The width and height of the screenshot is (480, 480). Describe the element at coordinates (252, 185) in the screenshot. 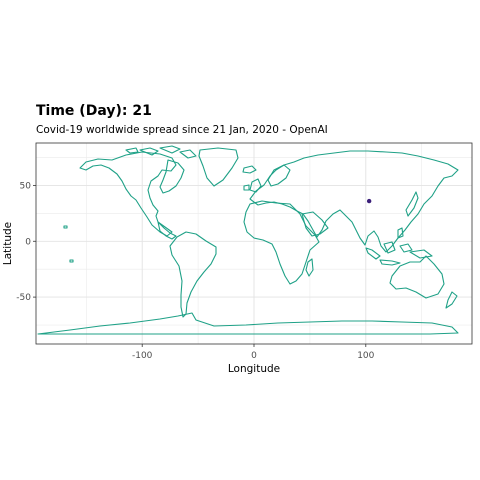

I see `british-isles-outline` at that location.